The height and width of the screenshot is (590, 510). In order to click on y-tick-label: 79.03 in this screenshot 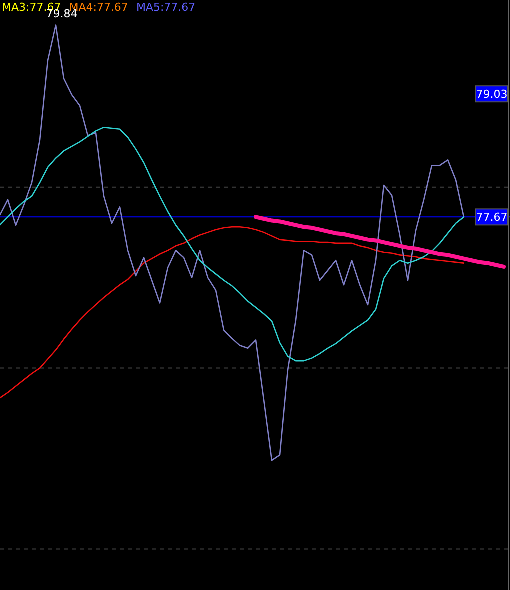, I will do `click(492, 94)`.